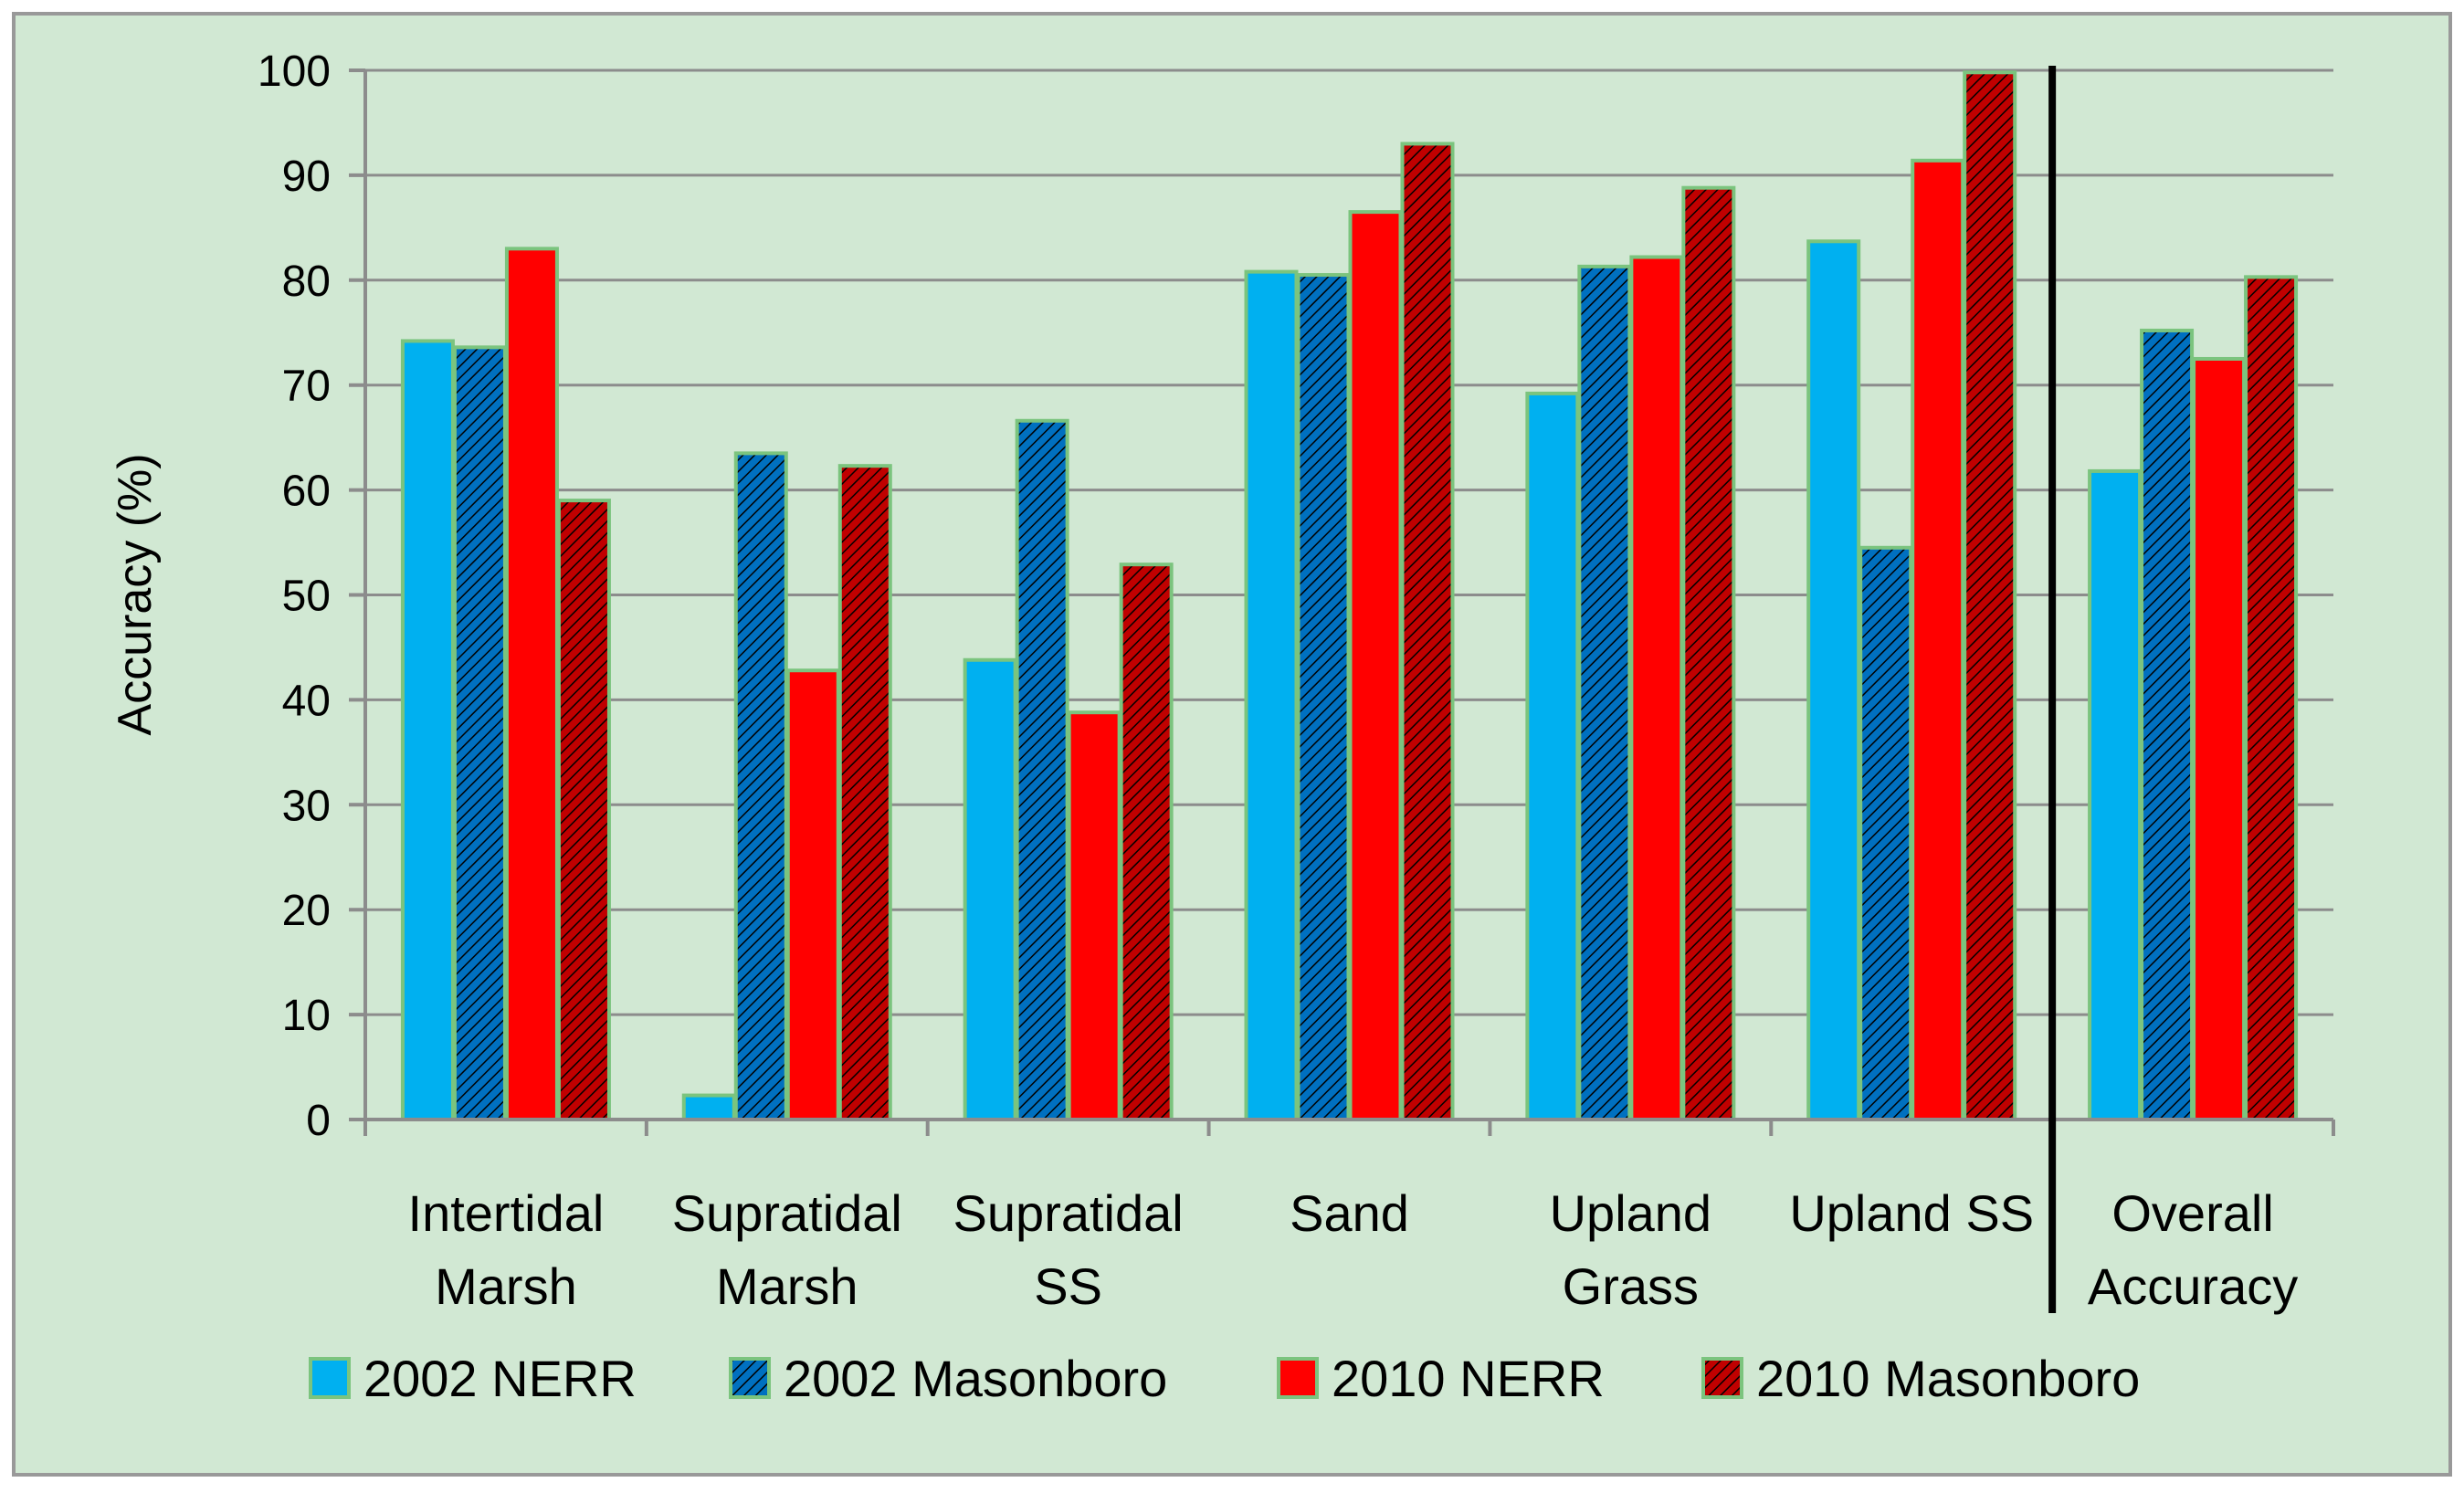 Image resolution: width=2464 pixels, height=1493 pixels. What do you see at coordinates (294, 71) in the screenshot?
I see `y-tick-label: 100` at bounding box center [294, 71].